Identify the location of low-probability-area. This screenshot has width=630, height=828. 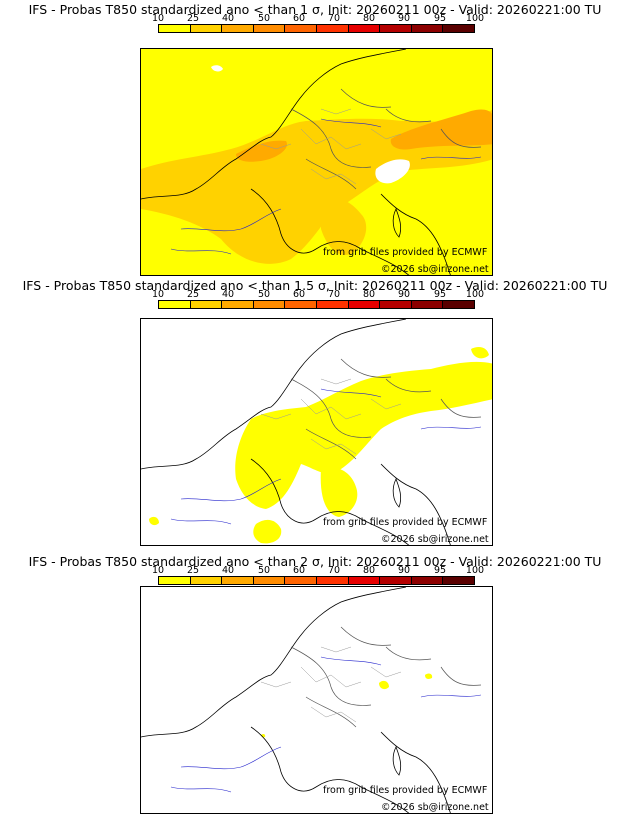
(217, 68).